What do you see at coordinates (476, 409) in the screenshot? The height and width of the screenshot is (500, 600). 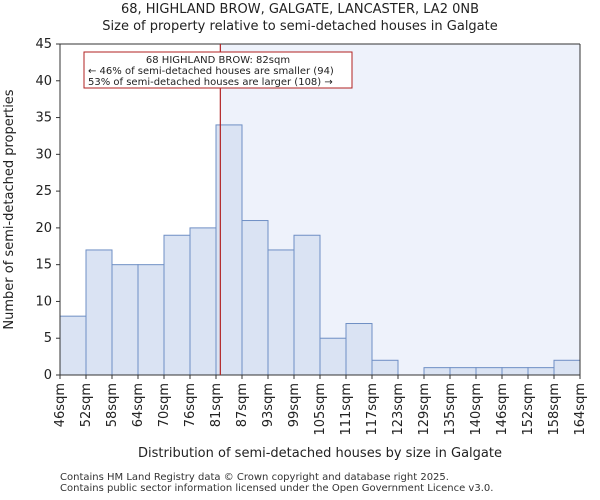 I see `x-tick-label: 140sqm` at bounding box center [476, 409].